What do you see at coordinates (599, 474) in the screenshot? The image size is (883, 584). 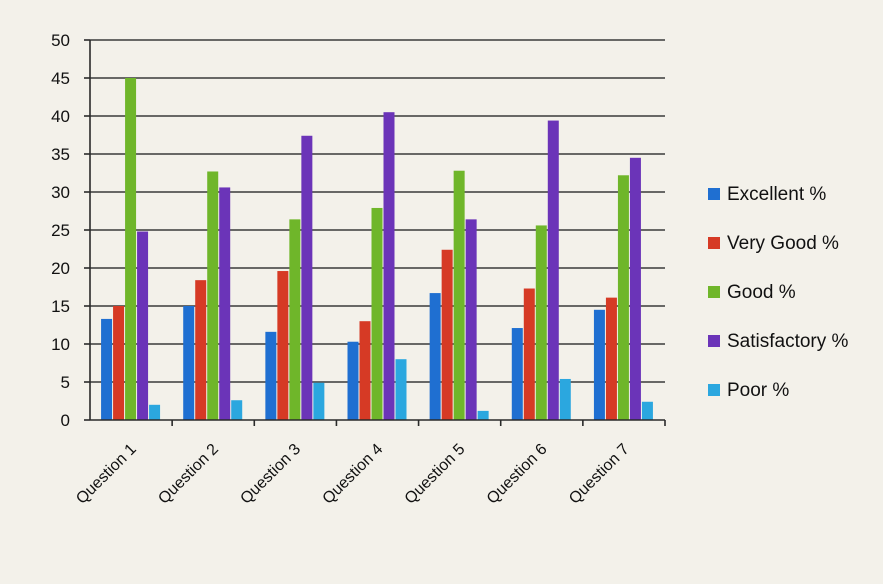 I see `x-category-label: Question 7` at bounding box center [599, 474].